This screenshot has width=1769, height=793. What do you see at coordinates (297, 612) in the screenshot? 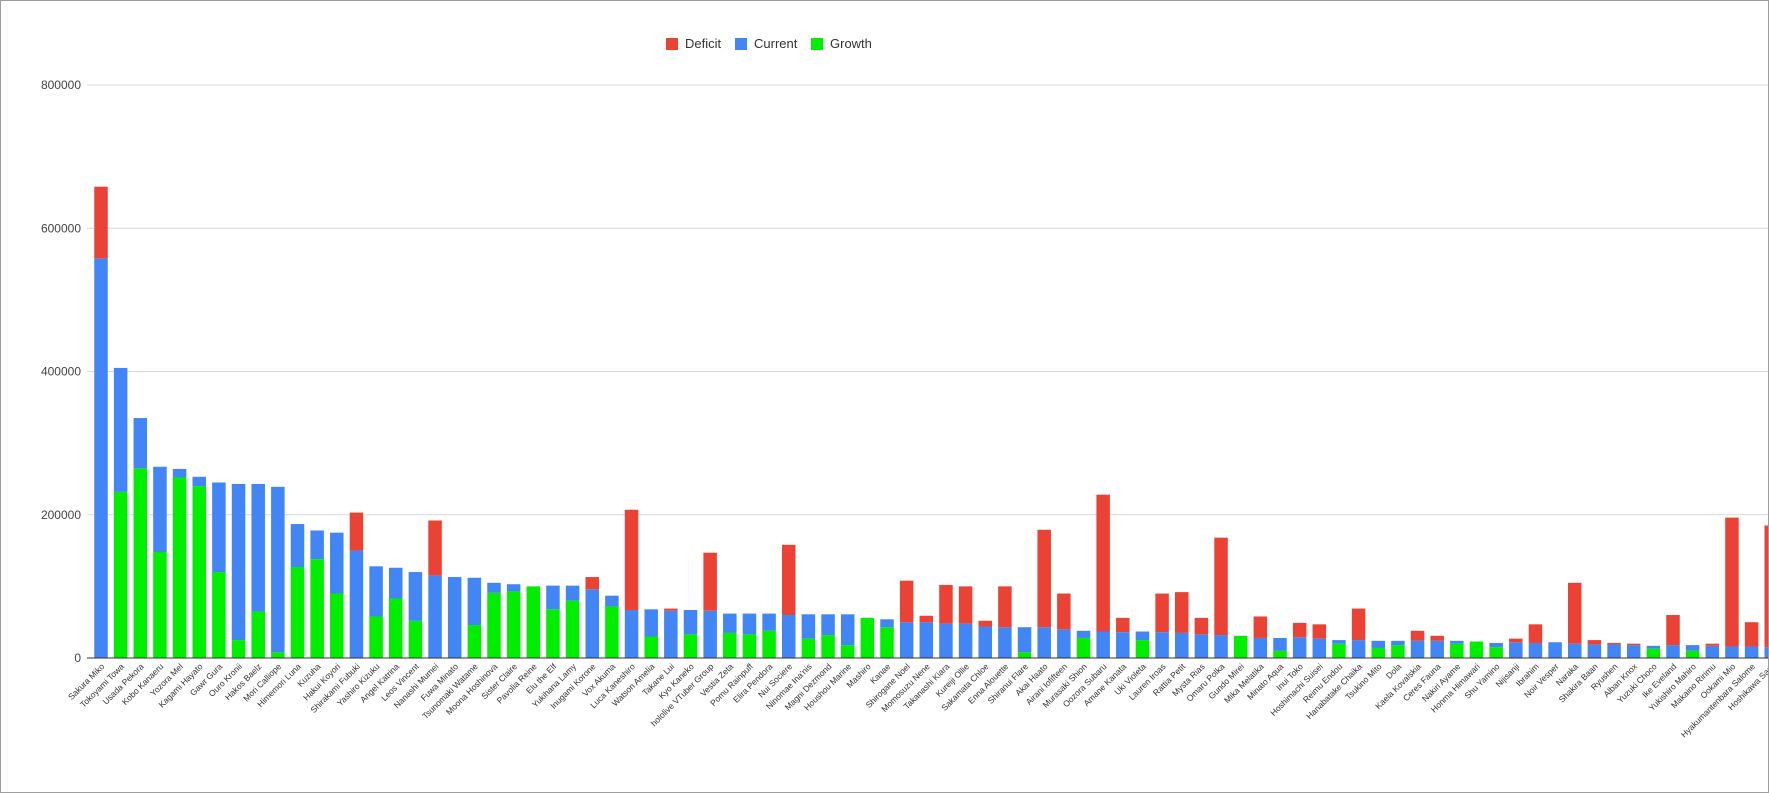
I see `bar-growth-himemori-luna` at bounding box center [297, 612].